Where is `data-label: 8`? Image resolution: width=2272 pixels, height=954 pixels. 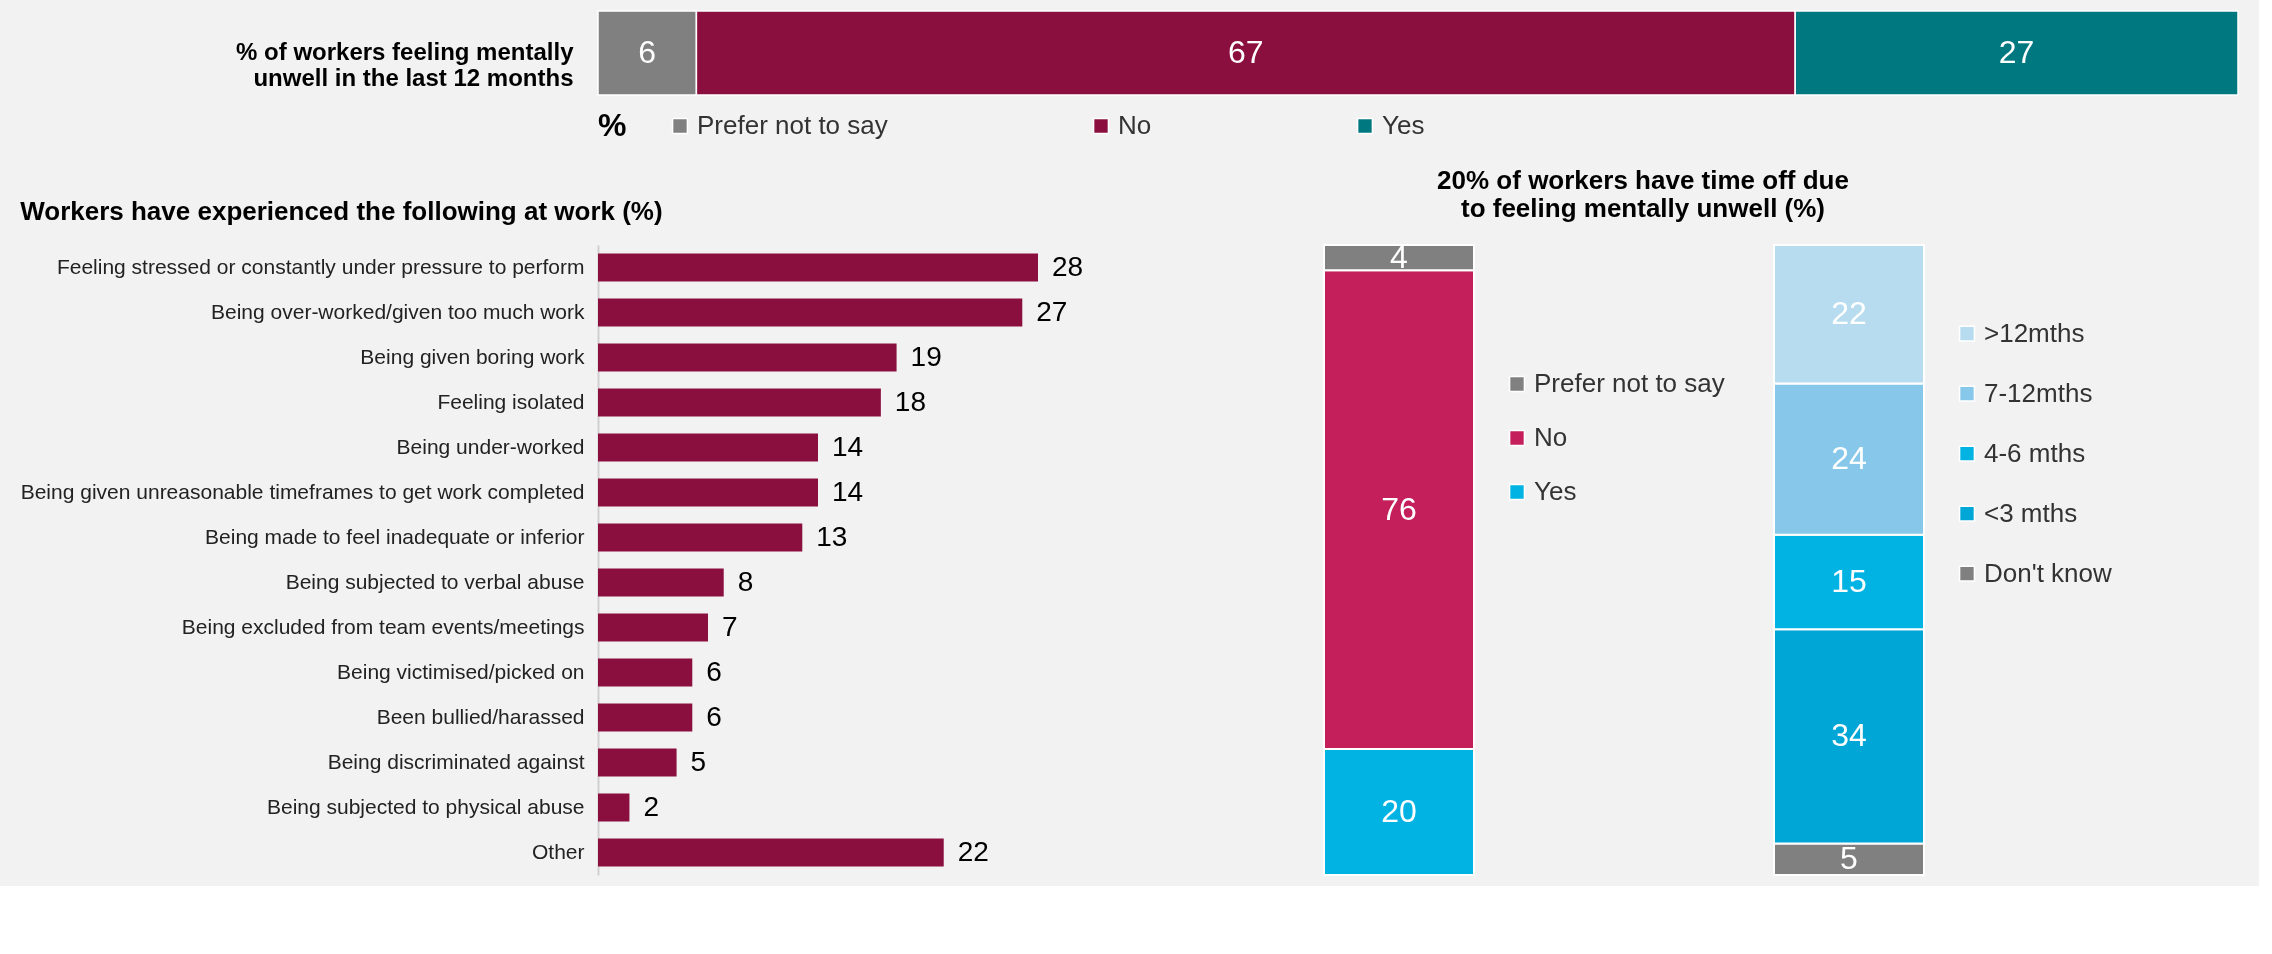 data-label: 8 is located at coordinates (745, 581).